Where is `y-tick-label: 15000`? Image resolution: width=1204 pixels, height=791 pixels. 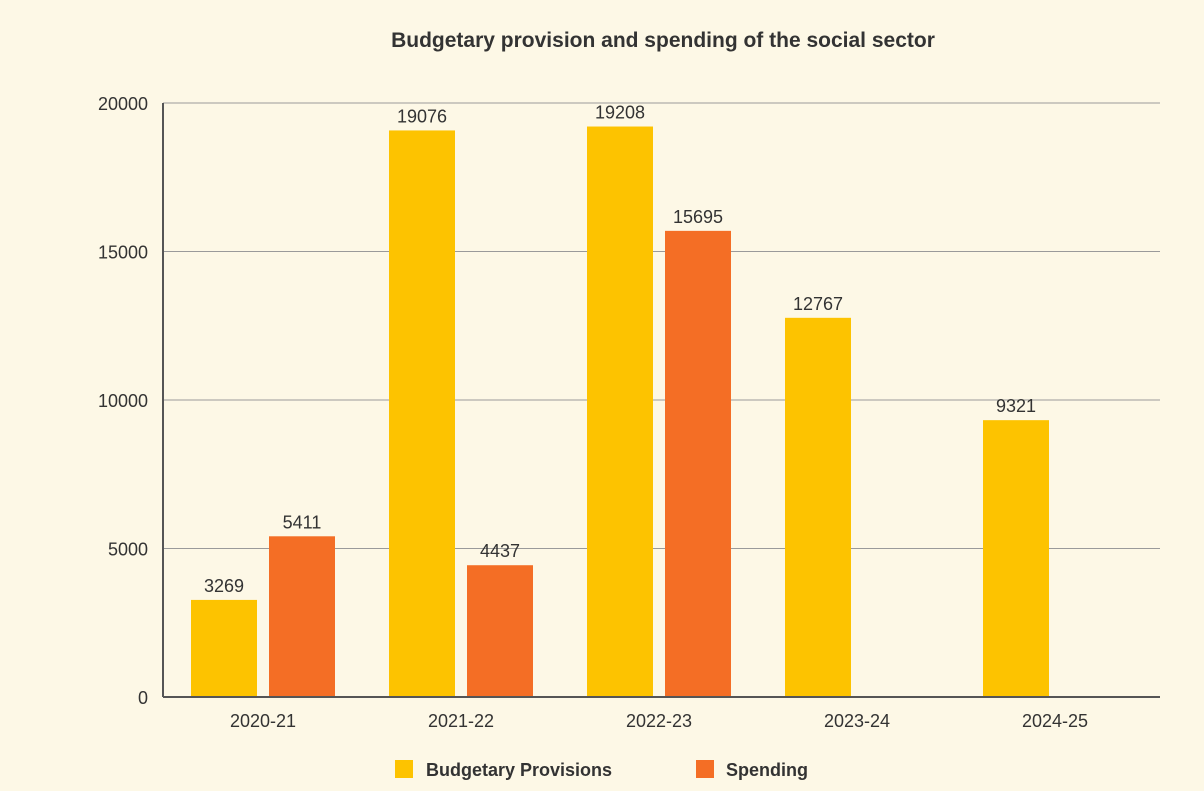 y-tick-label: 15000 is located at coordinates (123, 253).